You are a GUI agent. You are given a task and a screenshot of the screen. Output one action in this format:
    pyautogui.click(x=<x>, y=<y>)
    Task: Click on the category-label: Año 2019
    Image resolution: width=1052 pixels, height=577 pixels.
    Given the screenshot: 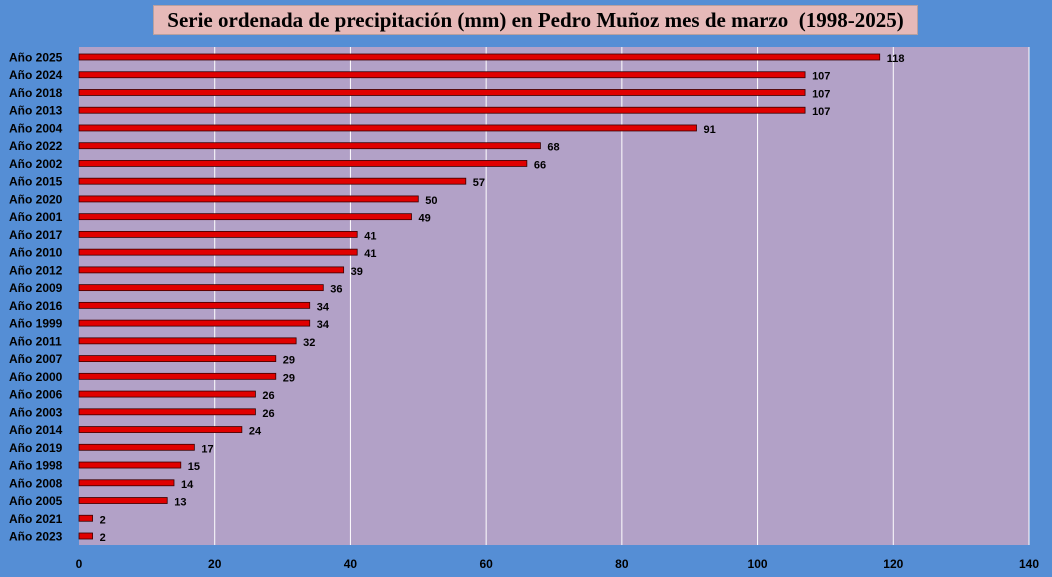 What is the action you would take?
    pyautogui.click(x=36, y=448)
    